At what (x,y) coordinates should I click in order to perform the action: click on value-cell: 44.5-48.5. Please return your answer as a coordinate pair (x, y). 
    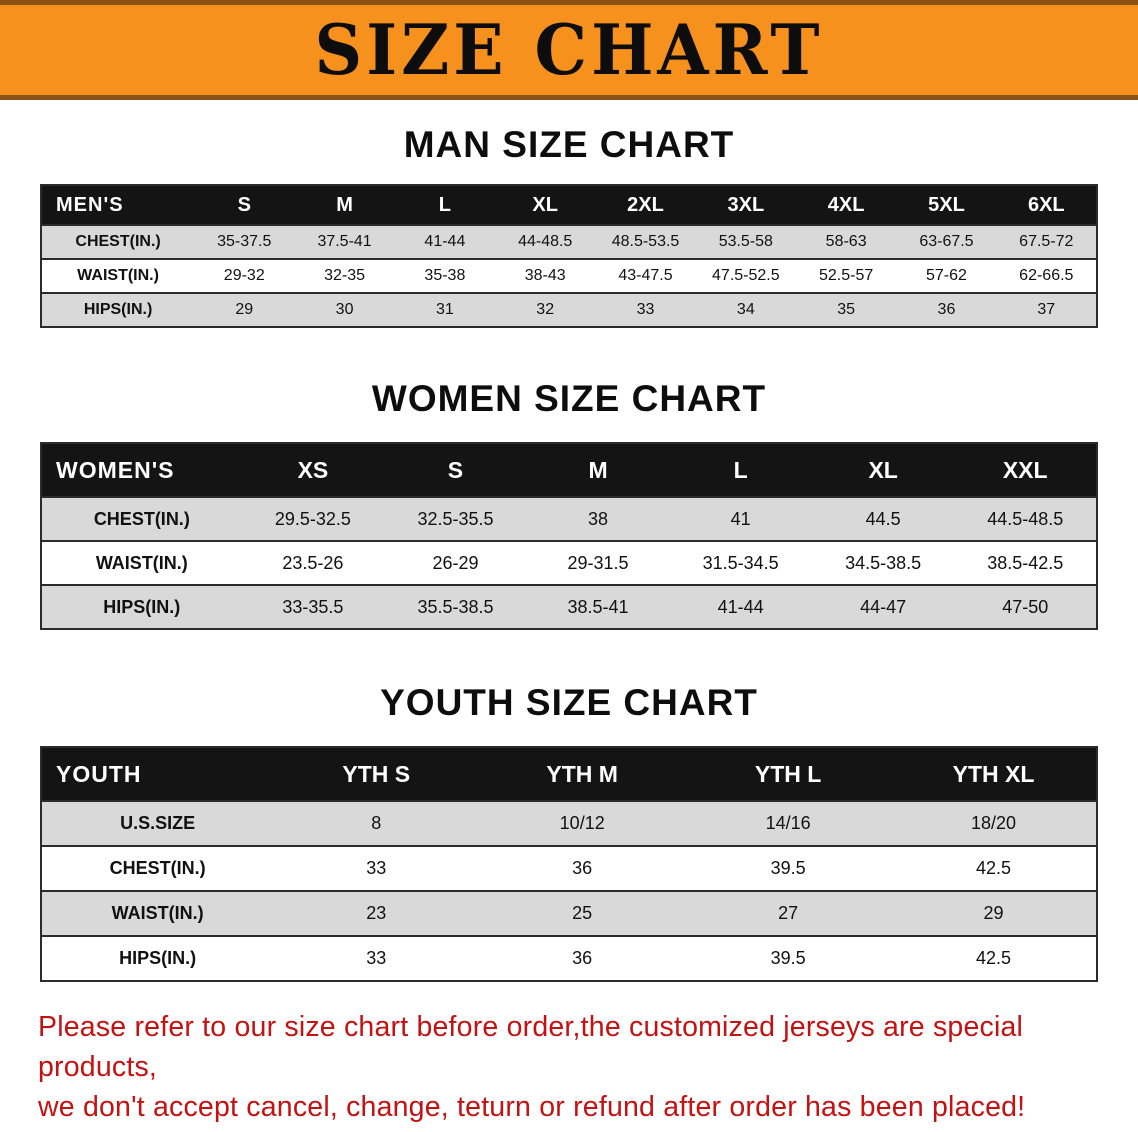
    Looking at the image, I should click on (1025, 519).